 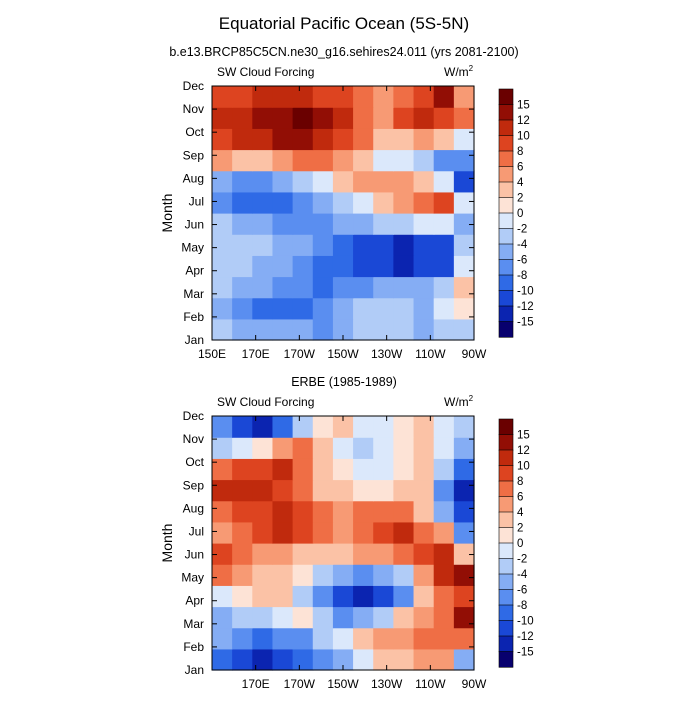 What do you see at coordinates (300, 684) in the screenshot?
I see `x-tick-label: 170W` at bounding box center [300, 684].